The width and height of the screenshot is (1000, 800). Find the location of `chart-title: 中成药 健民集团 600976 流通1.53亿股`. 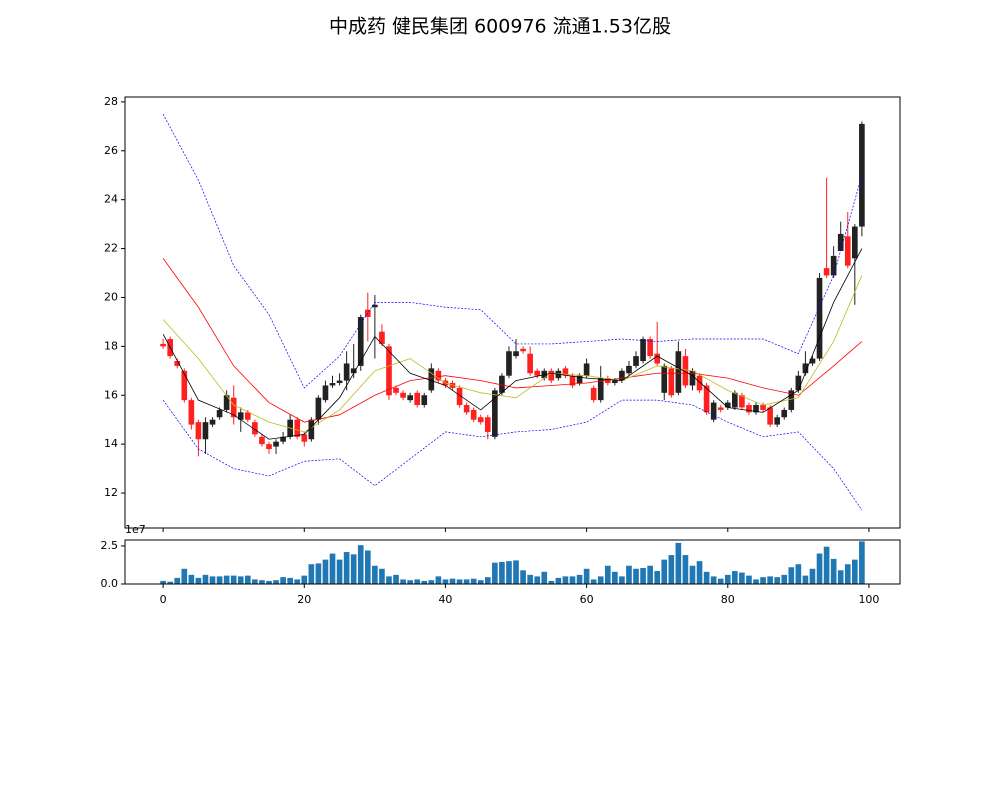

chart-title: 中成药 健民集团 600976 流通1.53亿股 is located at coordinates (500, 27).